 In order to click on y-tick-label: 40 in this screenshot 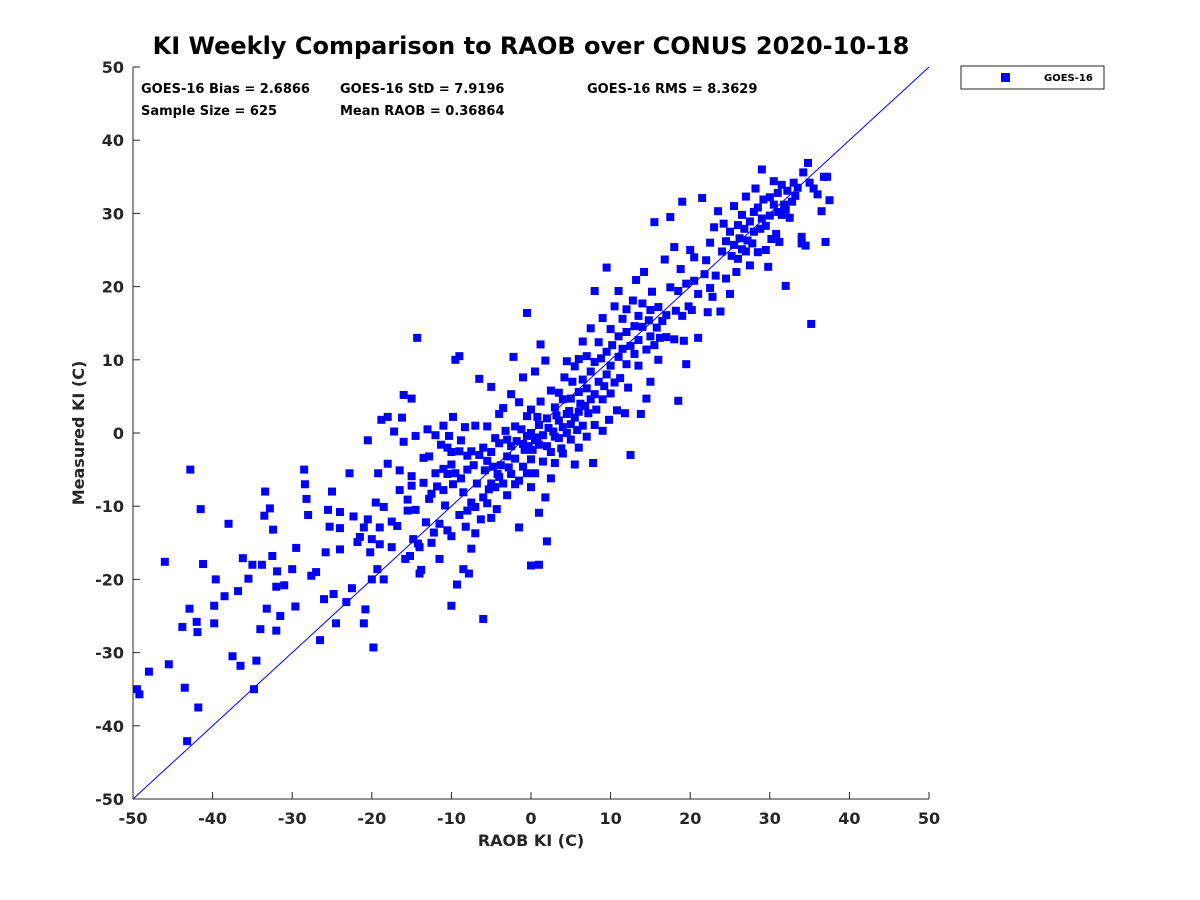, I will do `click(113, 140)`.